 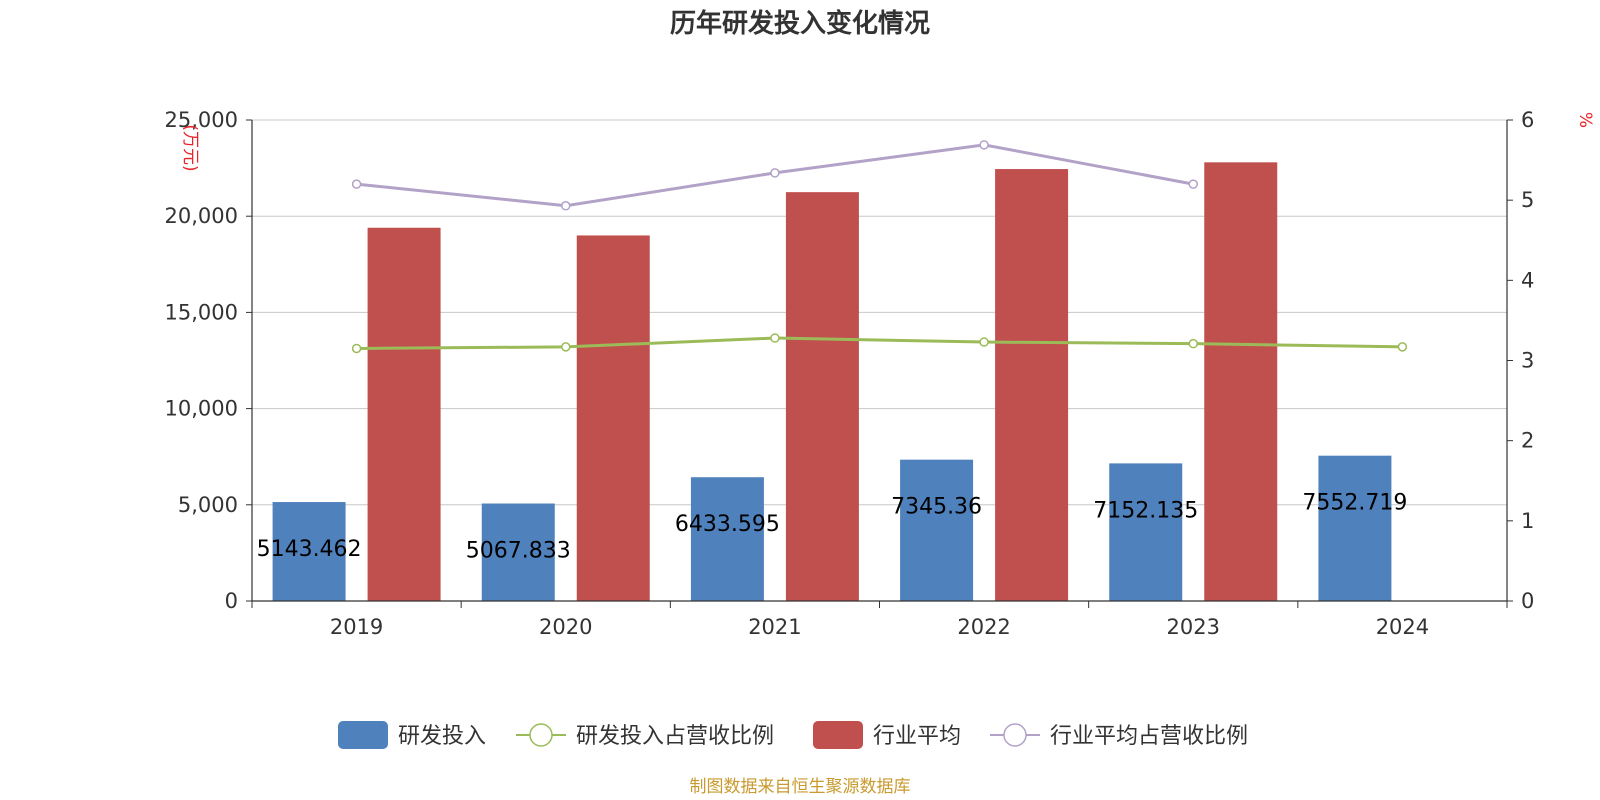 I want to click on bar-data-label: 6433.595, so click(x=727, y=524).